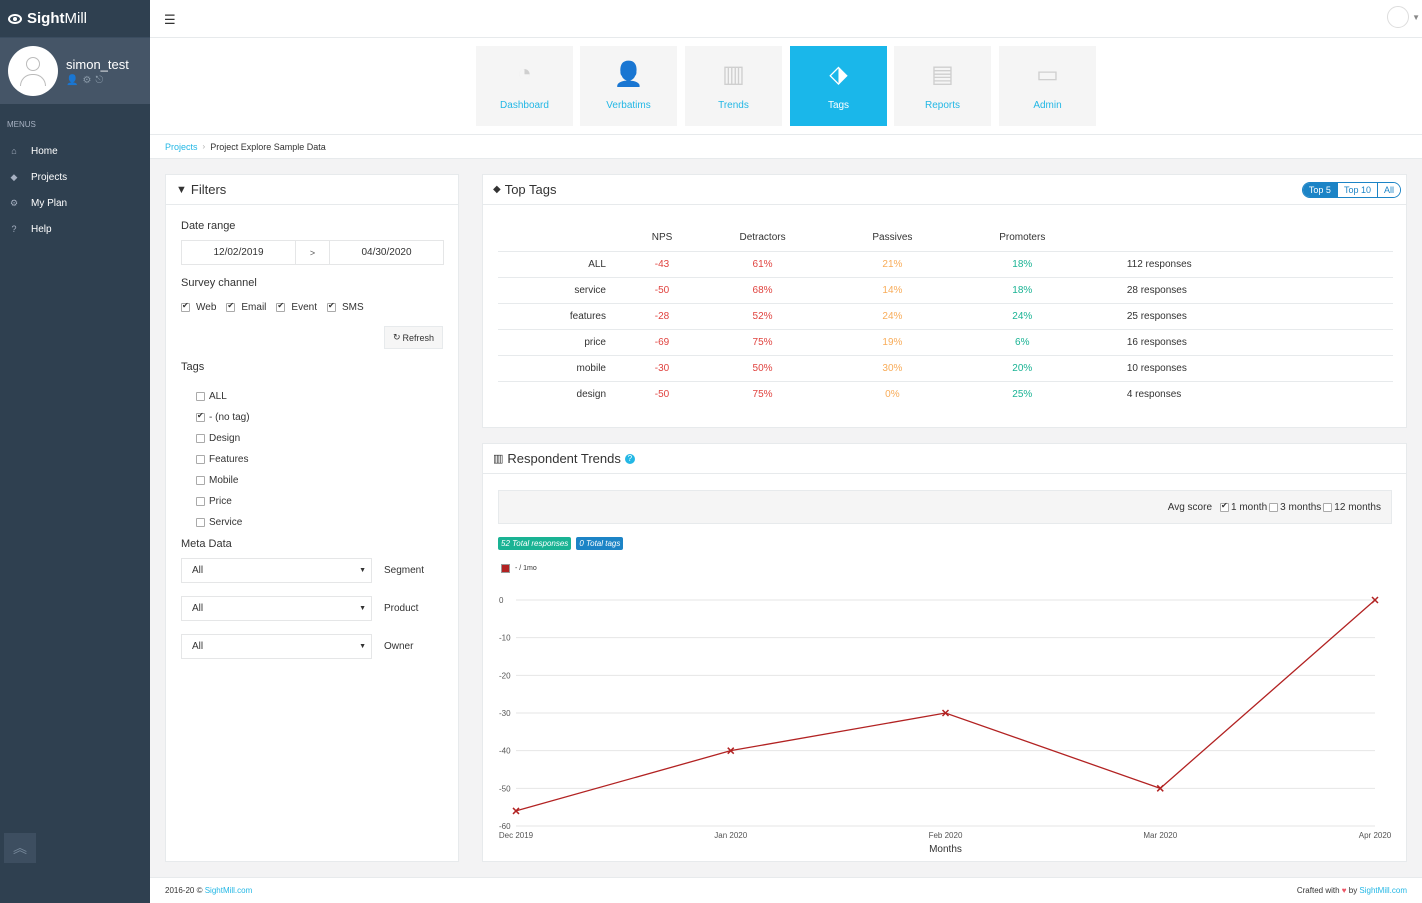 The width and height of the screenshot is (1422, 903). I want to click on tag-all-checkbox: ALL, so click(223, 396).